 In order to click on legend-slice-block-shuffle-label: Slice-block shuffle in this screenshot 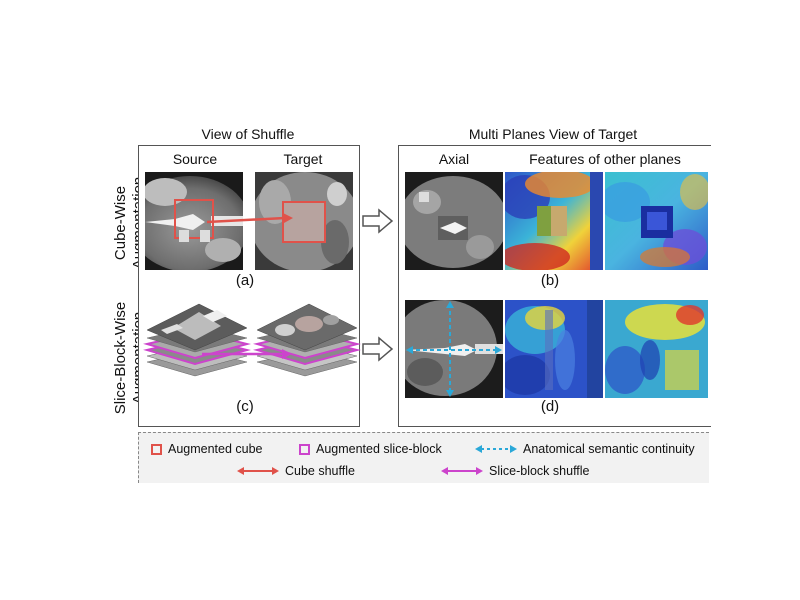, I will do `click(539, 471)`.